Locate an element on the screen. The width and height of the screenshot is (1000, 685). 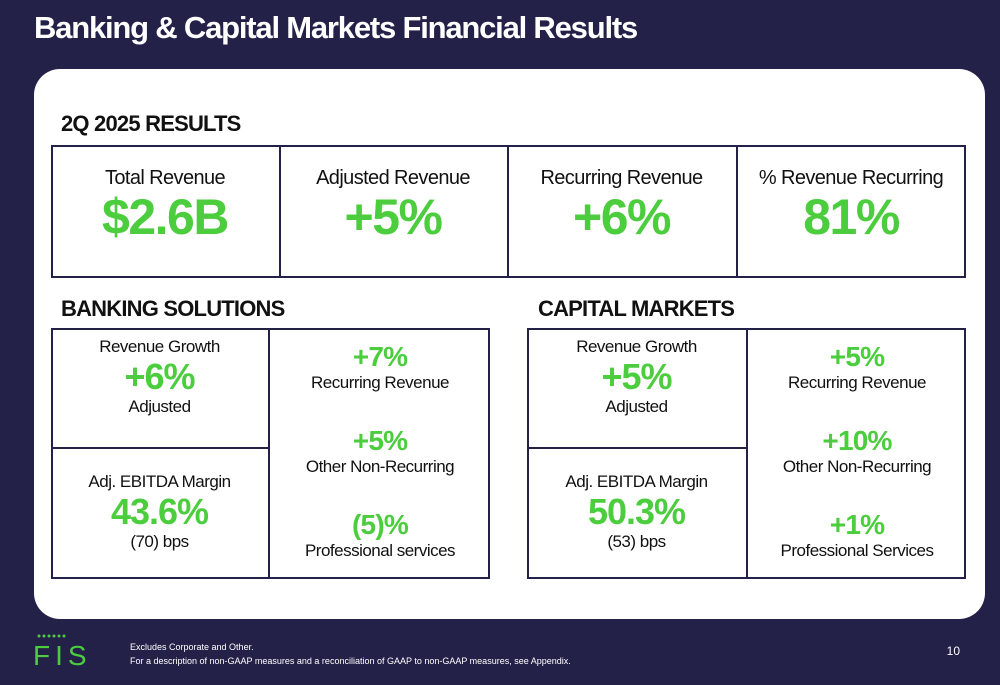
results-heading: 2Q 2025 RESULTS is located at coordinates (151, 123).